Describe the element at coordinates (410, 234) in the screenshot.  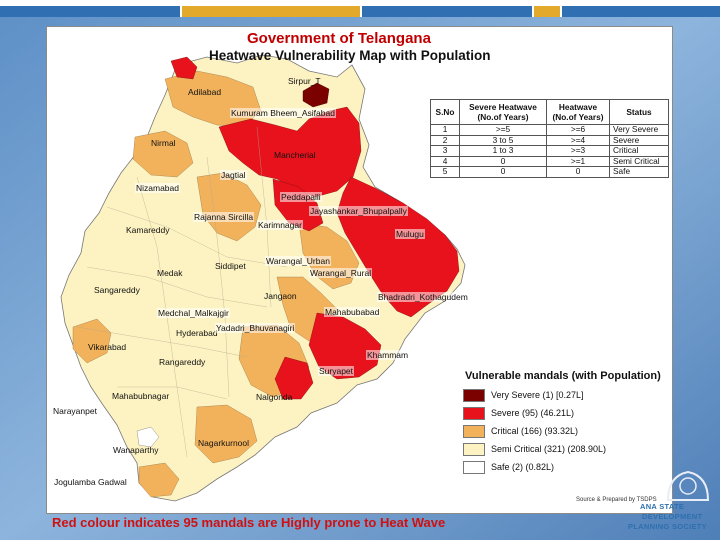
I see `place-label: Mulugu` at that location.